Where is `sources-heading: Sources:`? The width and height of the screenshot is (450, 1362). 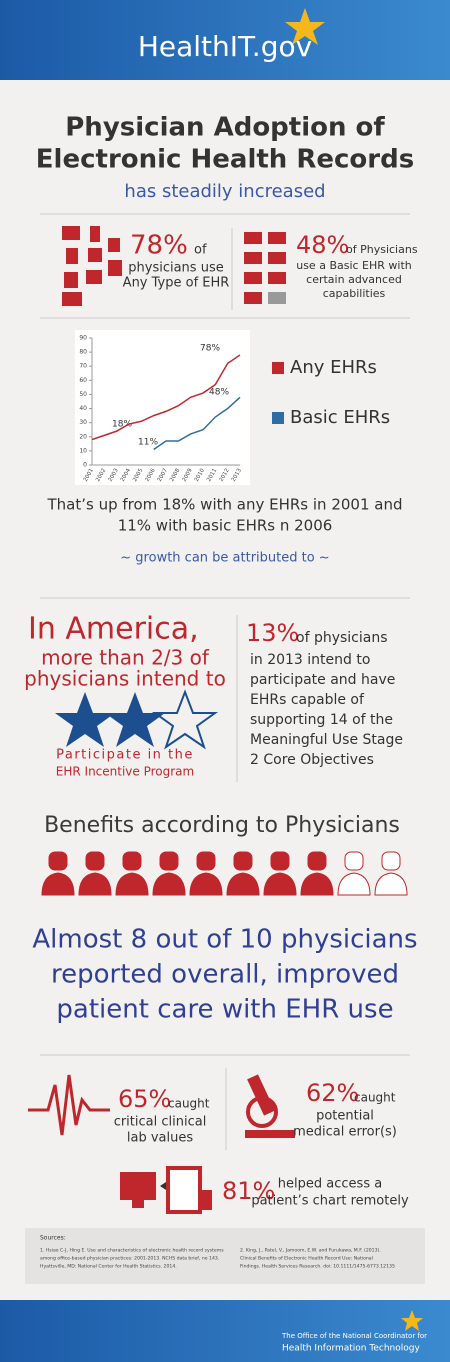 sources-heading: Sources: is located at coordinates (53, 1238).